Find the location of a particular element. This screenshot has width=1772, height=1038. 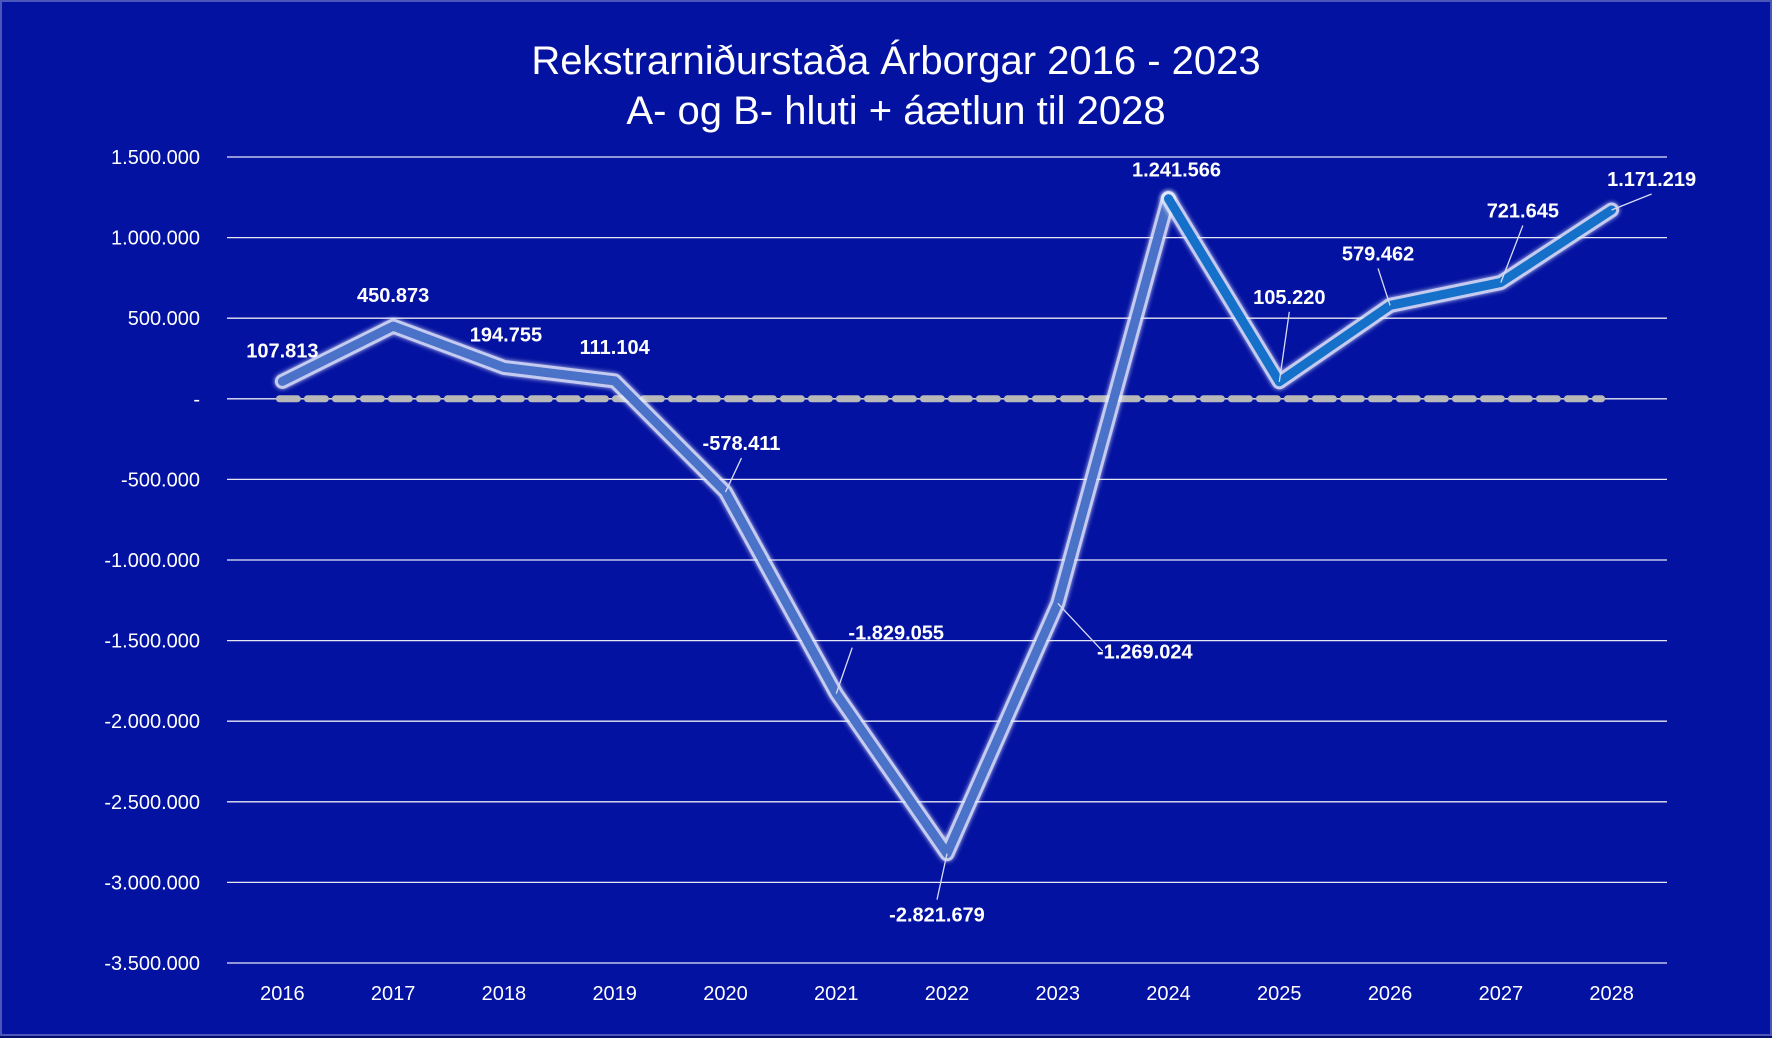

x-tick-label: 2026 is located at coordinates (1390, 994).